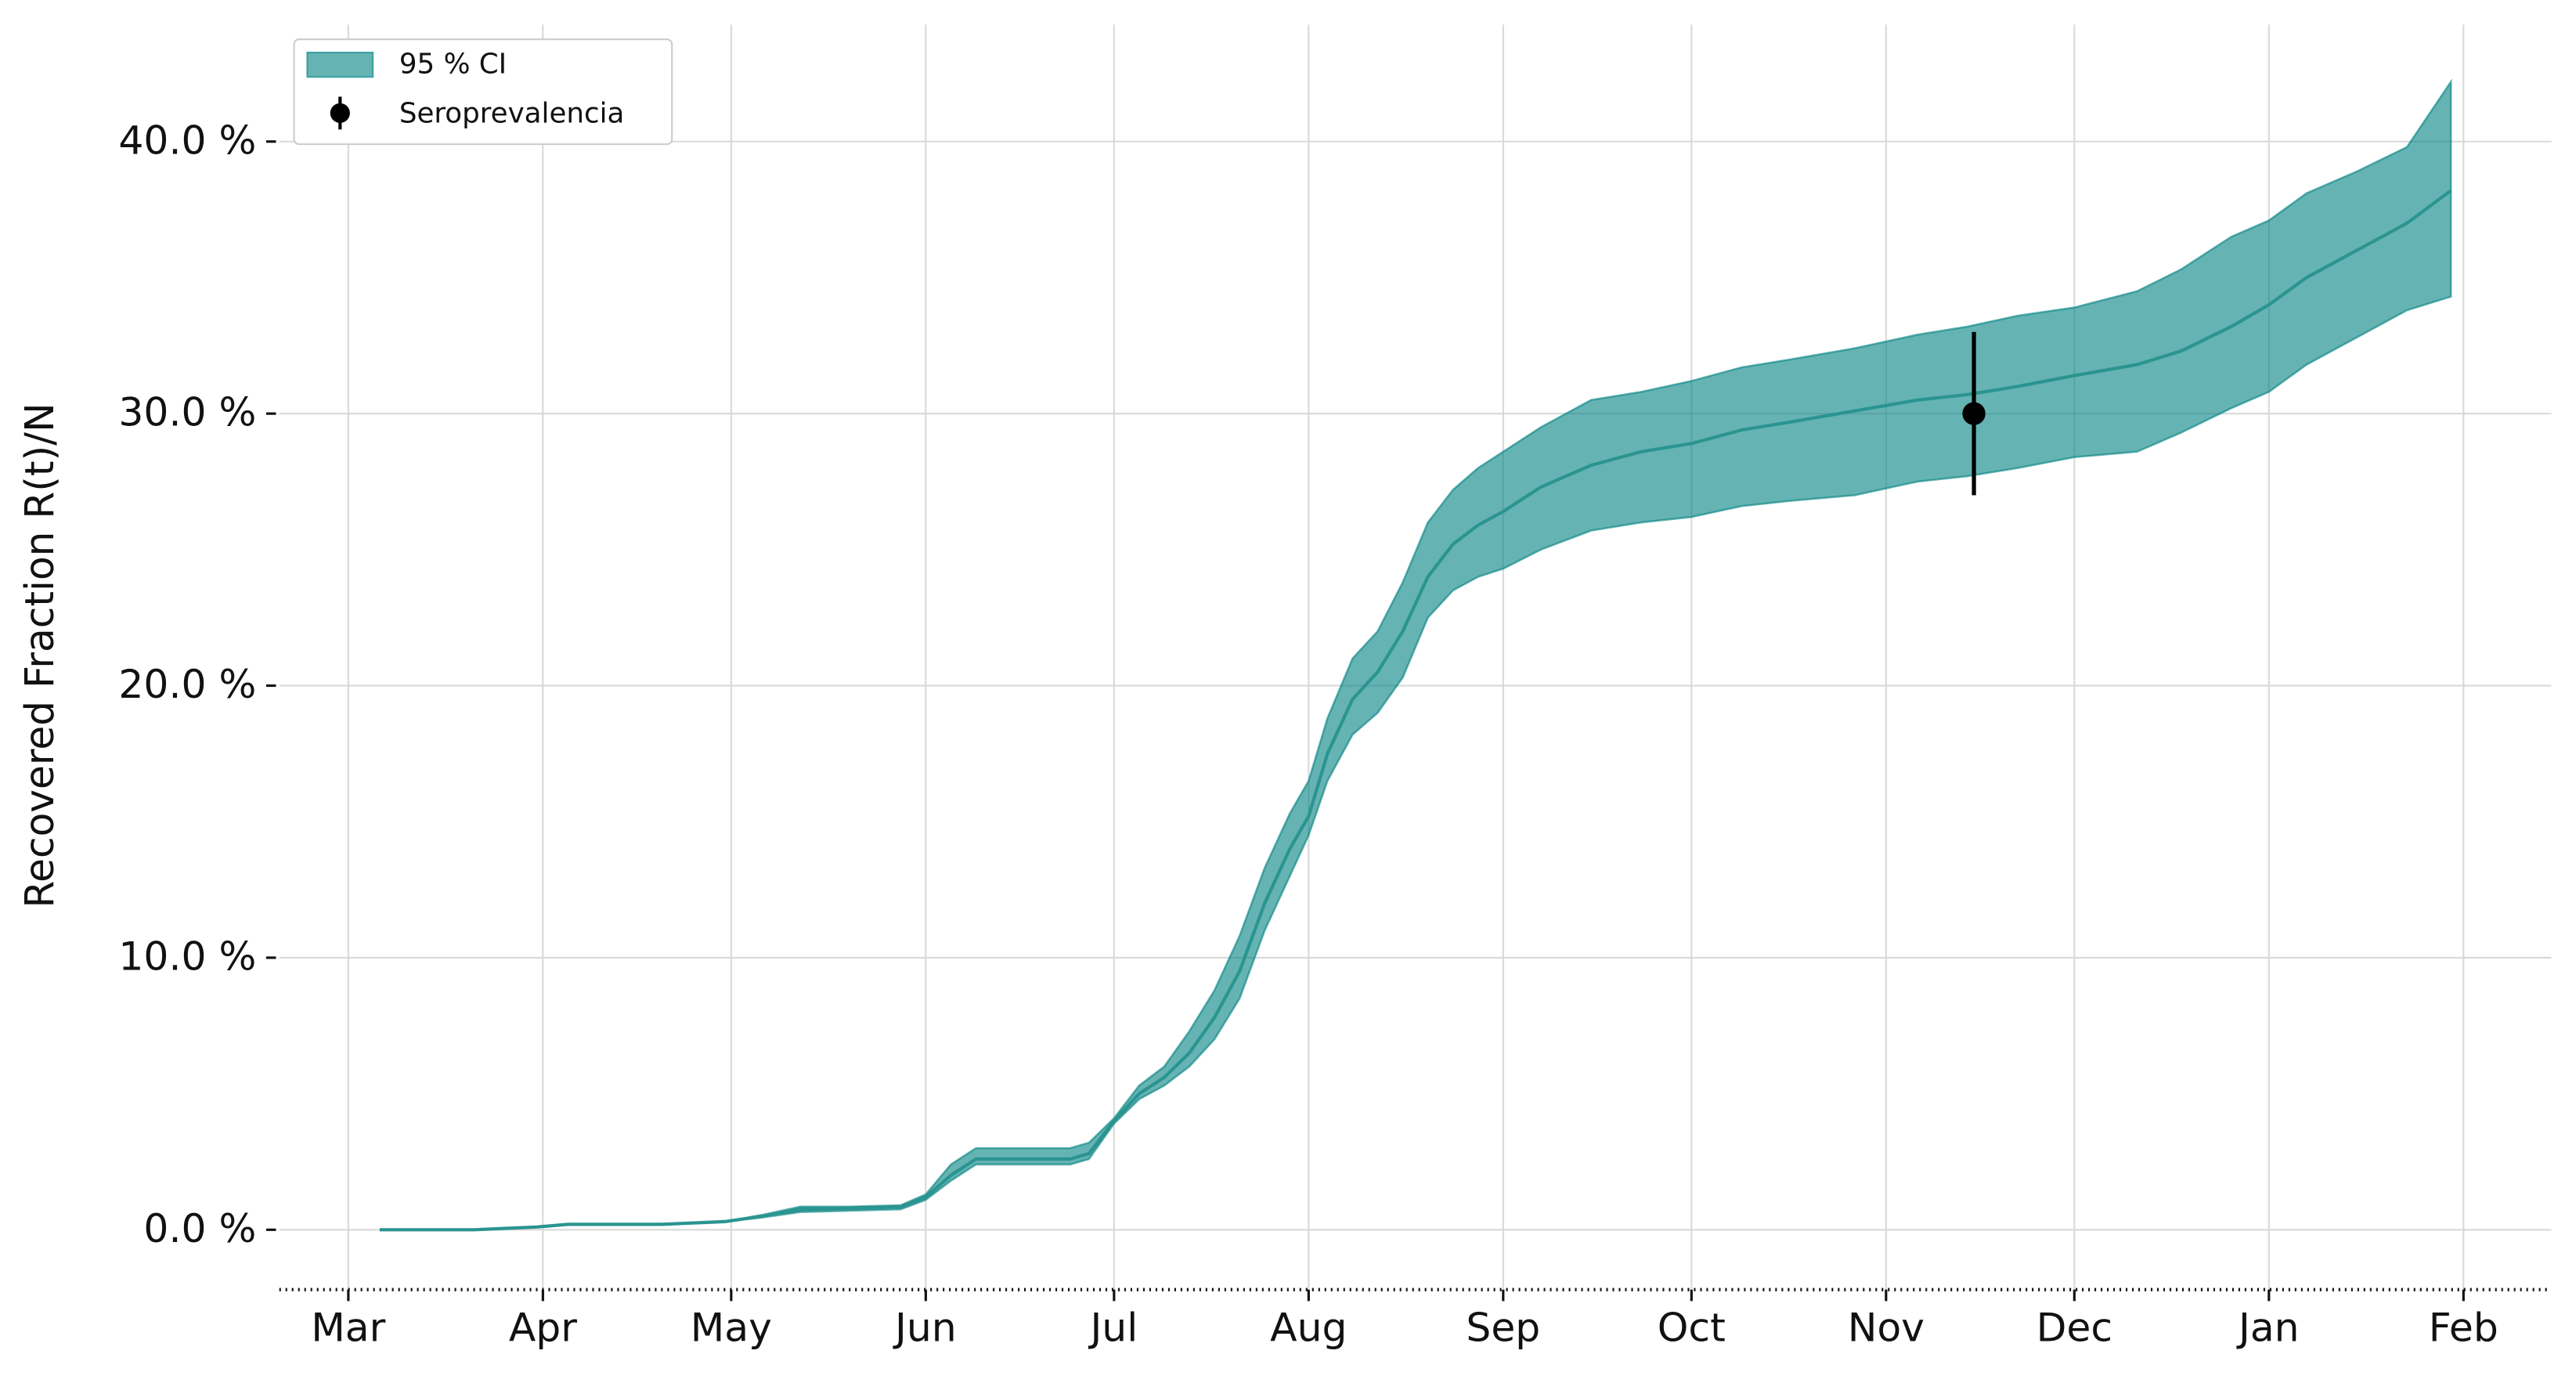  Describe the element at coordinates (2268, 1328) in the screenshot. I see `x-tick-label: Jan` at that location.